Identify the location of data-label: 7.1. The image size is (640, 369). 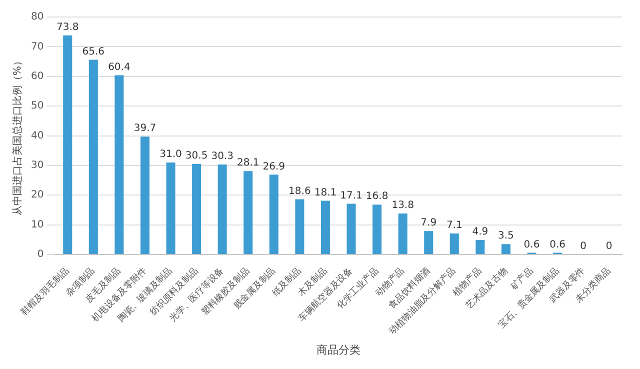
(454, 226).